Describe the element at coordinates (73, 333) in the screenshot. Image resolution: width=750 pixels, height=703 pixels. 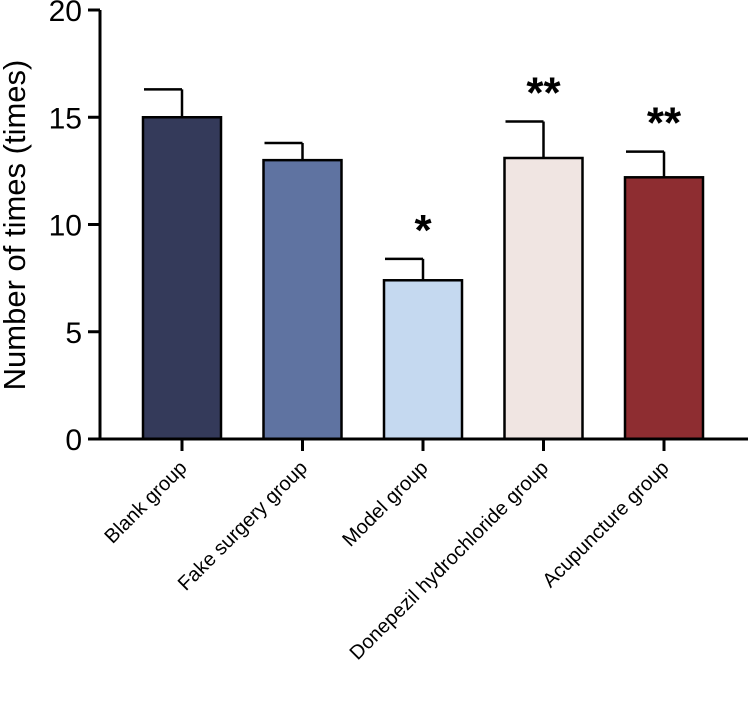
I see `y-tick-label: 5` at that location.